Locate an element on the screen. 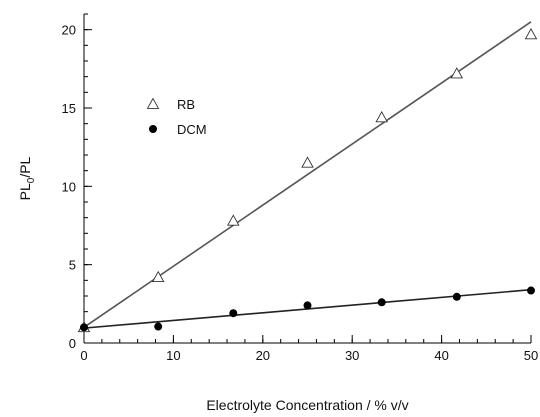 The width and height of the screenshot is (540, 417). y-axis-title: PL0/PL is located at coordinates (27, 178).